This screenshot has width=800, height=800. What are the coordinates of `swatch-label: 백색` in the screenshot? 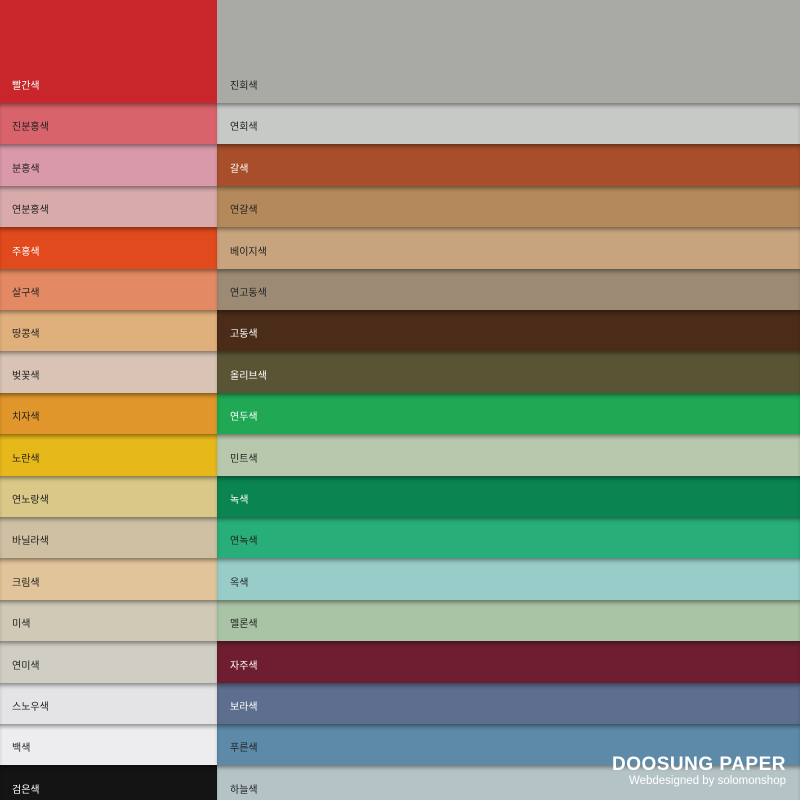 It's located at (21, 749).